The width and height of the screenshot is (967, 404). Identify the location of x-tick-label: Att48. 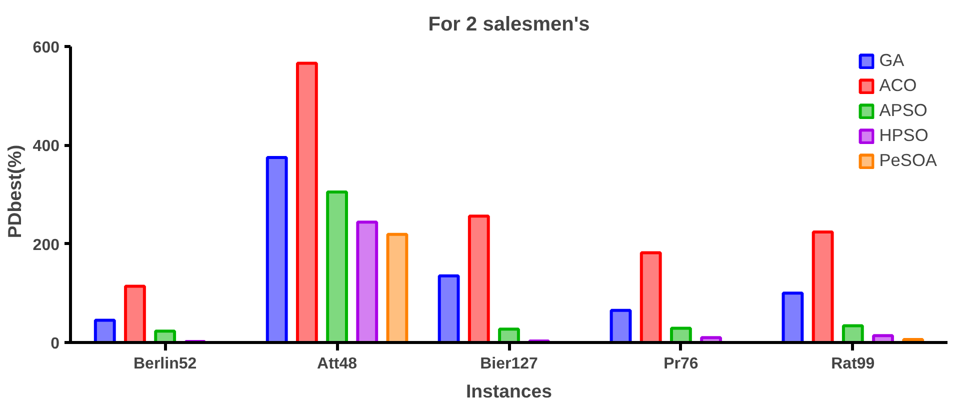
(337, 364).